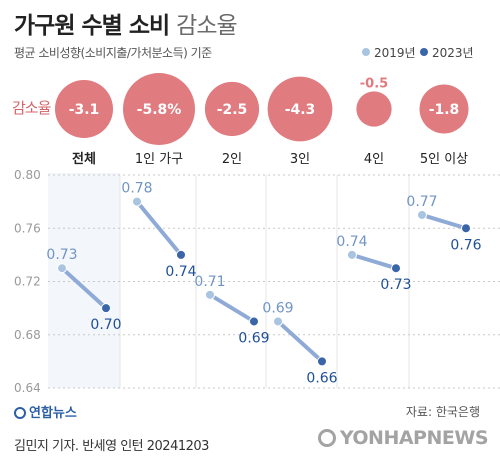 This screenshot has width=500, height=464. I want to click on data-label-2019: 0.74, so click(351, 242).